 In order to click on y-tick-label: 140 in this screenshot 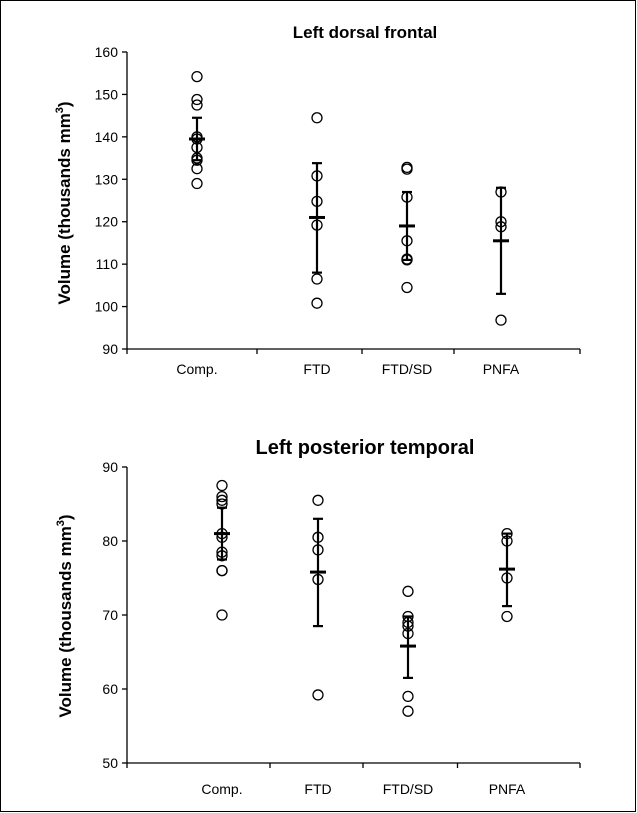, I will do `click(107, 137)`.